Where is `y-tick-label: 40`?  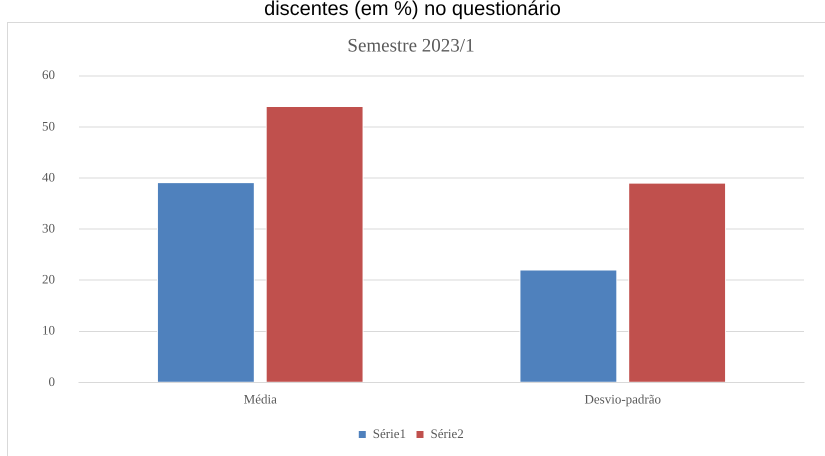
y-tick-label: 40 is located at coordinates (48, 176).